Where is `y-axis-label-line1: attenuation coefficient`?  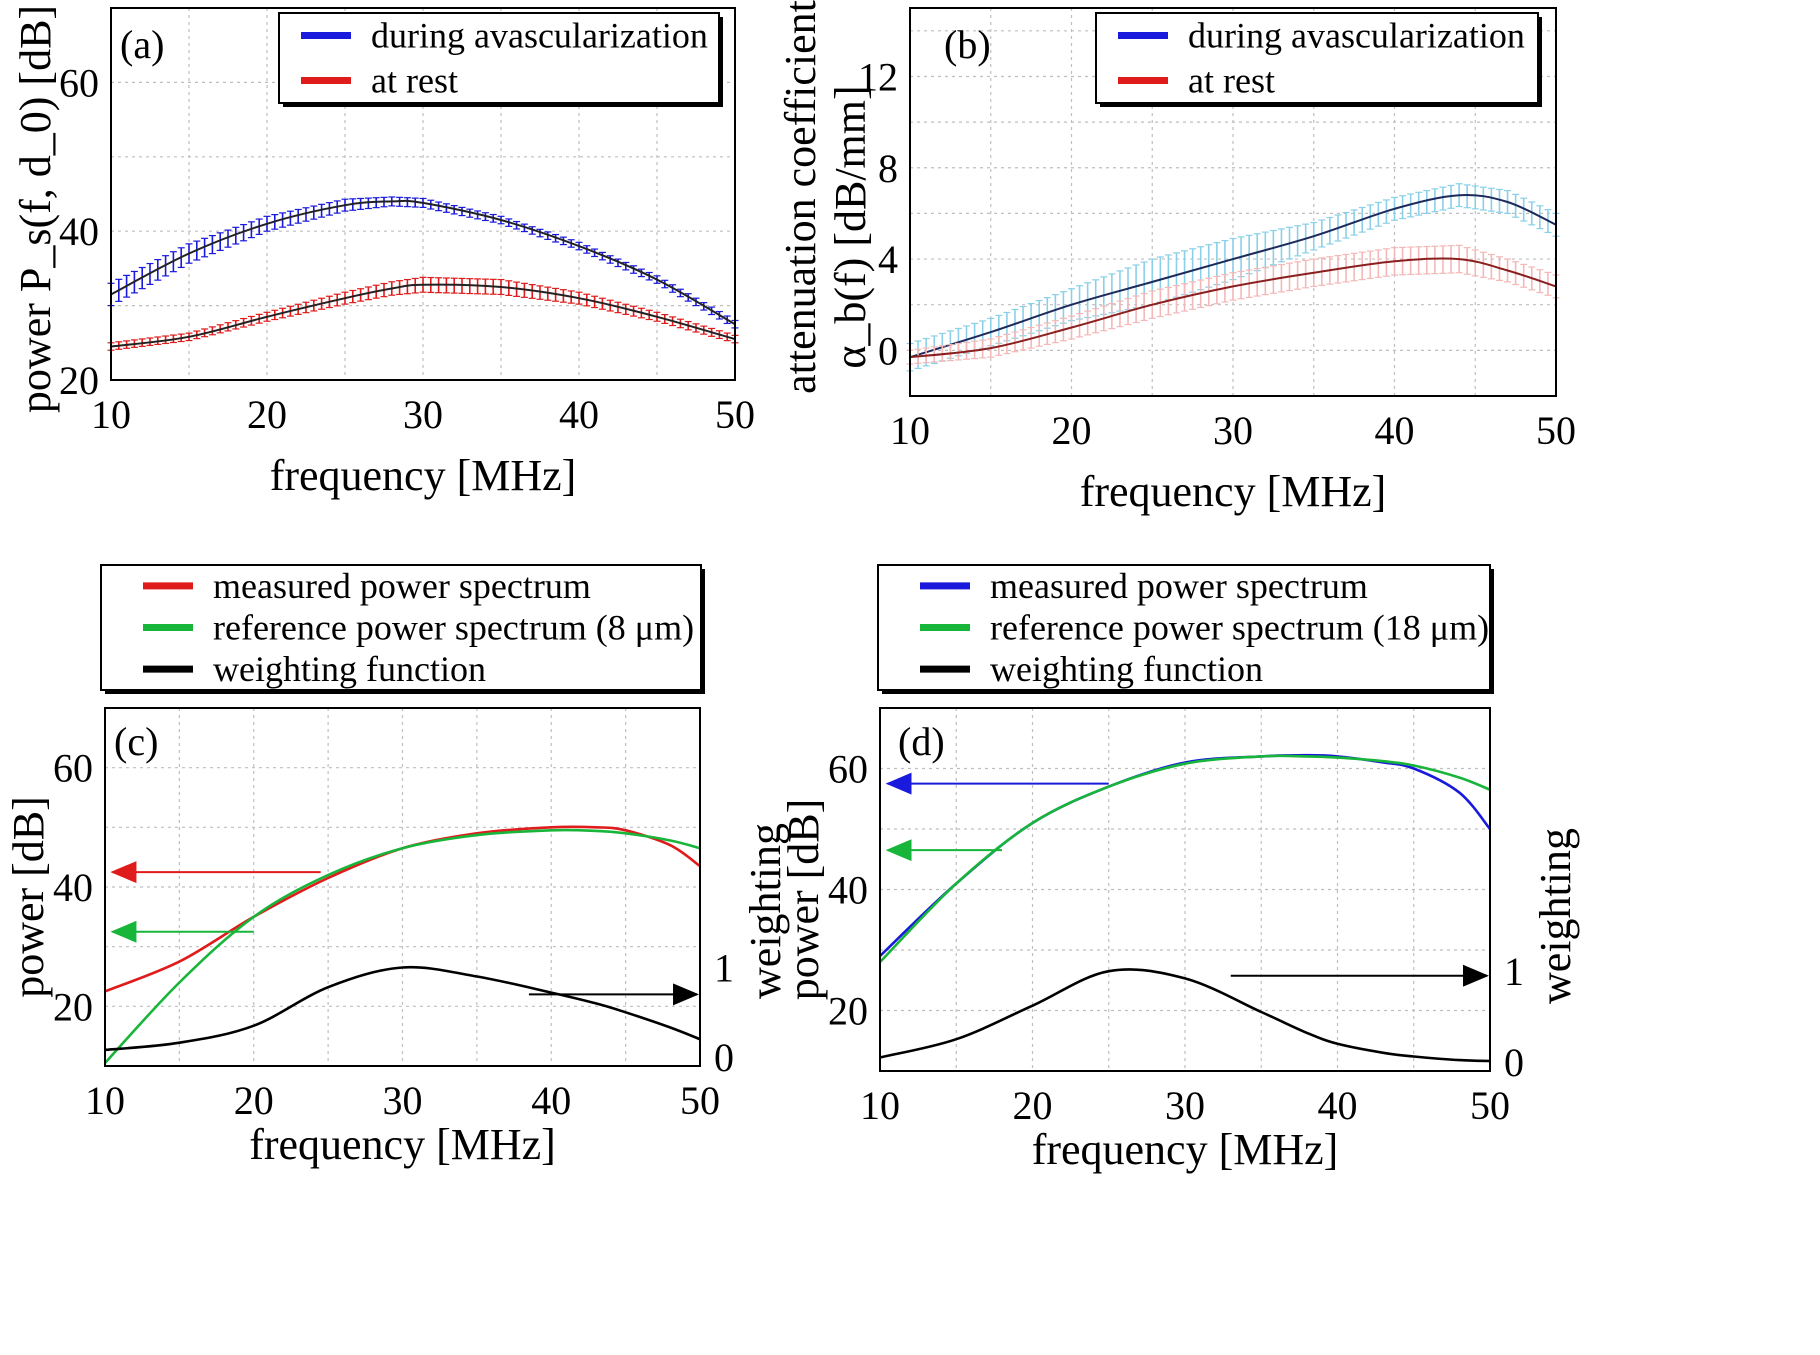 y-axis-label-line1: attenuation coefficient is located at coordinates (800, 197).